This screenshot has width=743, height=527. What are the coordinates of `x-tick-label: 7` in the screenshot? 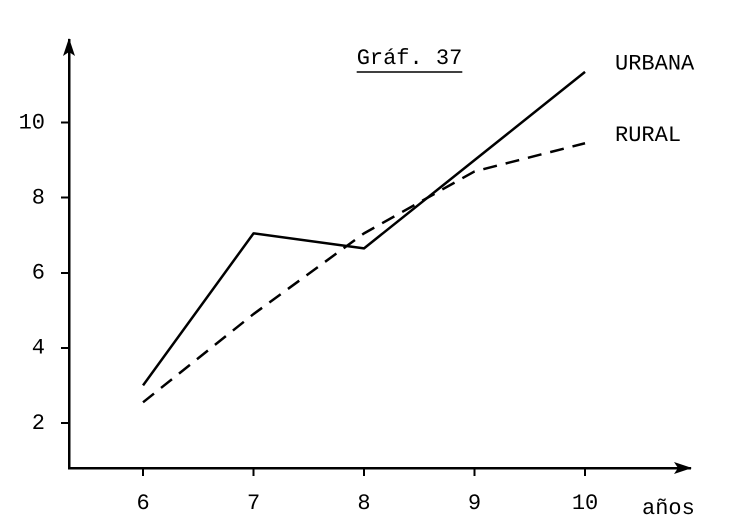 It's located at (253, 503).